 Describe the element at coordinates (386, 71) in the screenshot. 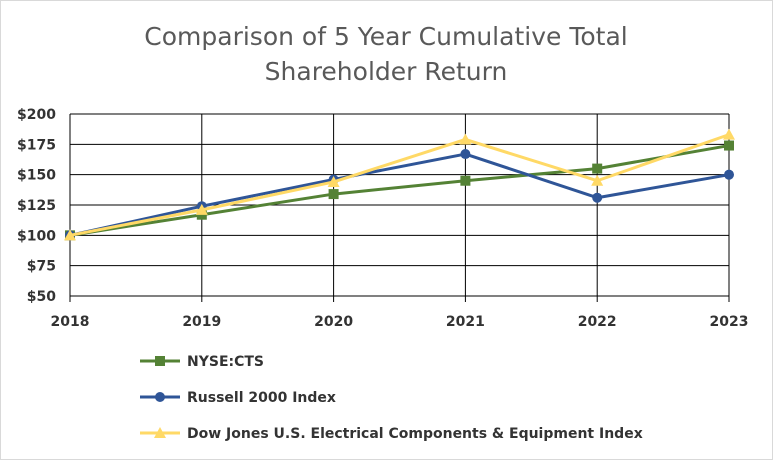

I see `chart-title-line-2: Shareholder Return` at that location.